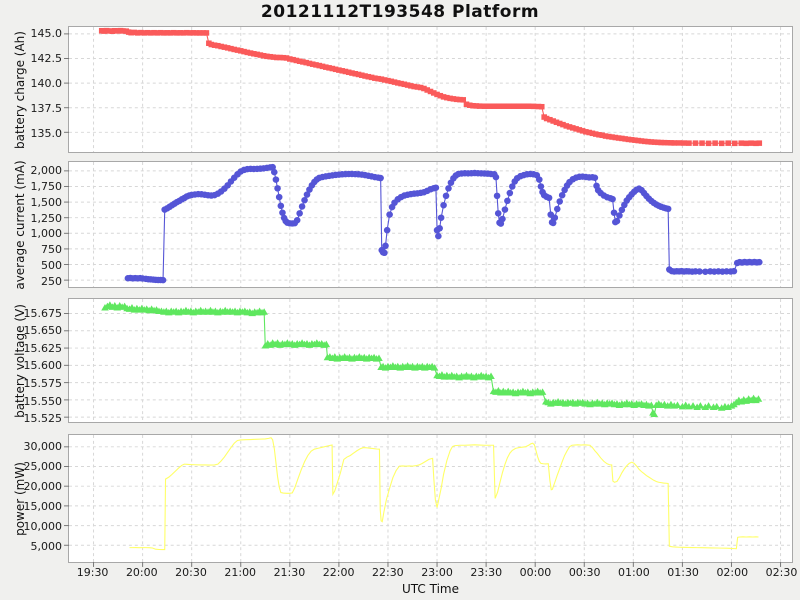 The image size is (800, 600). Describe the element at coordinates (51, 250) in the screenshot. I see `y-tick-label: 750` at that location.